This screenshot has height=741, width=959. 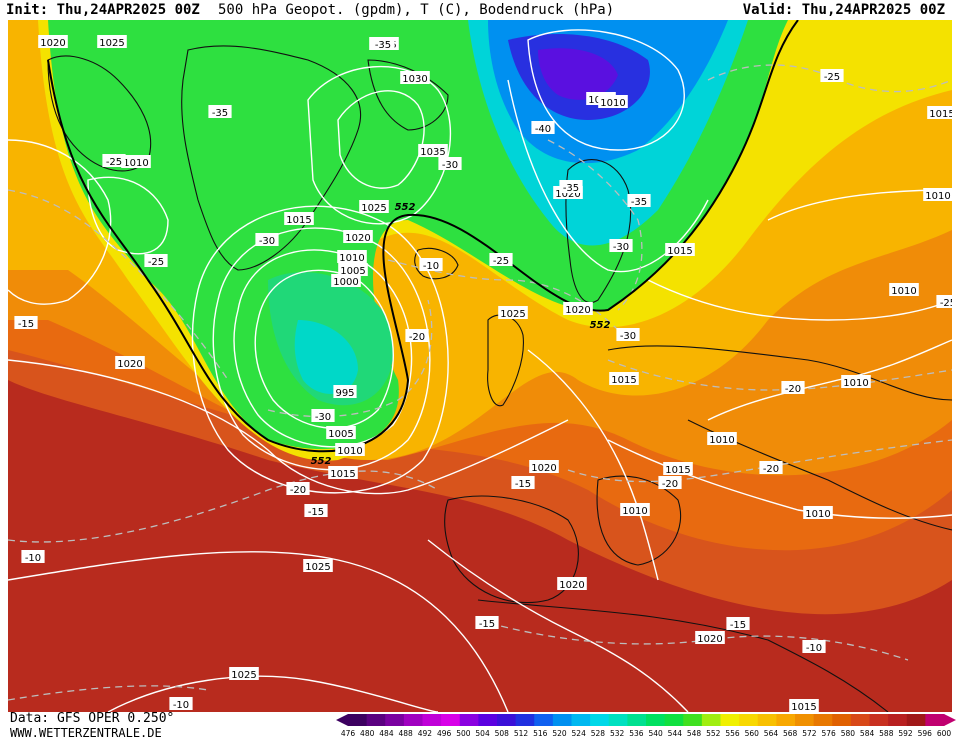 I want to click on isobar-label-text: 1035, so click(x=432, y=152).